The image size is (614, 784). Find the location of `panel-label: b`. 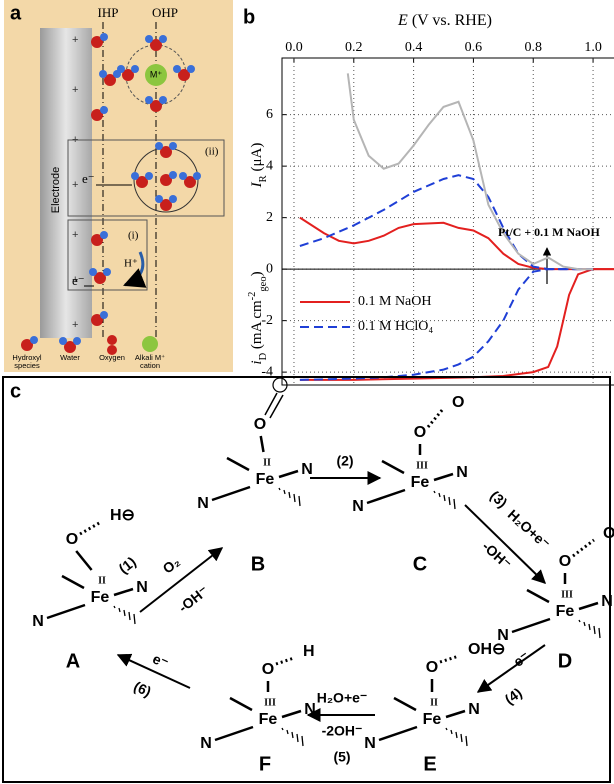

panel-label: b is located at coordinates (249, 17).